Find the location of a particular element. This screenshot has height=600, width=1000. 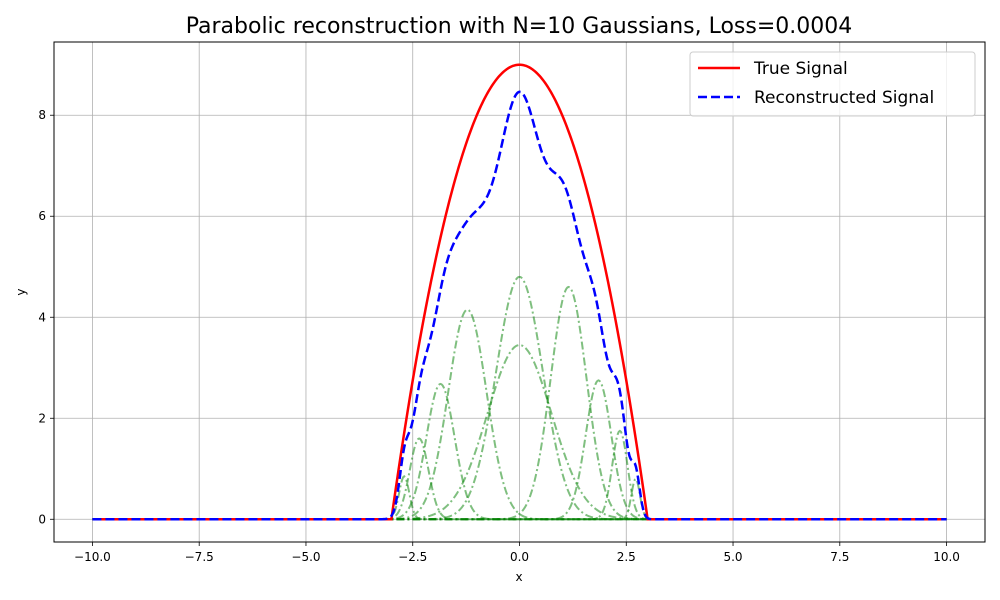

legend-box is located at coordinates (832, 84).